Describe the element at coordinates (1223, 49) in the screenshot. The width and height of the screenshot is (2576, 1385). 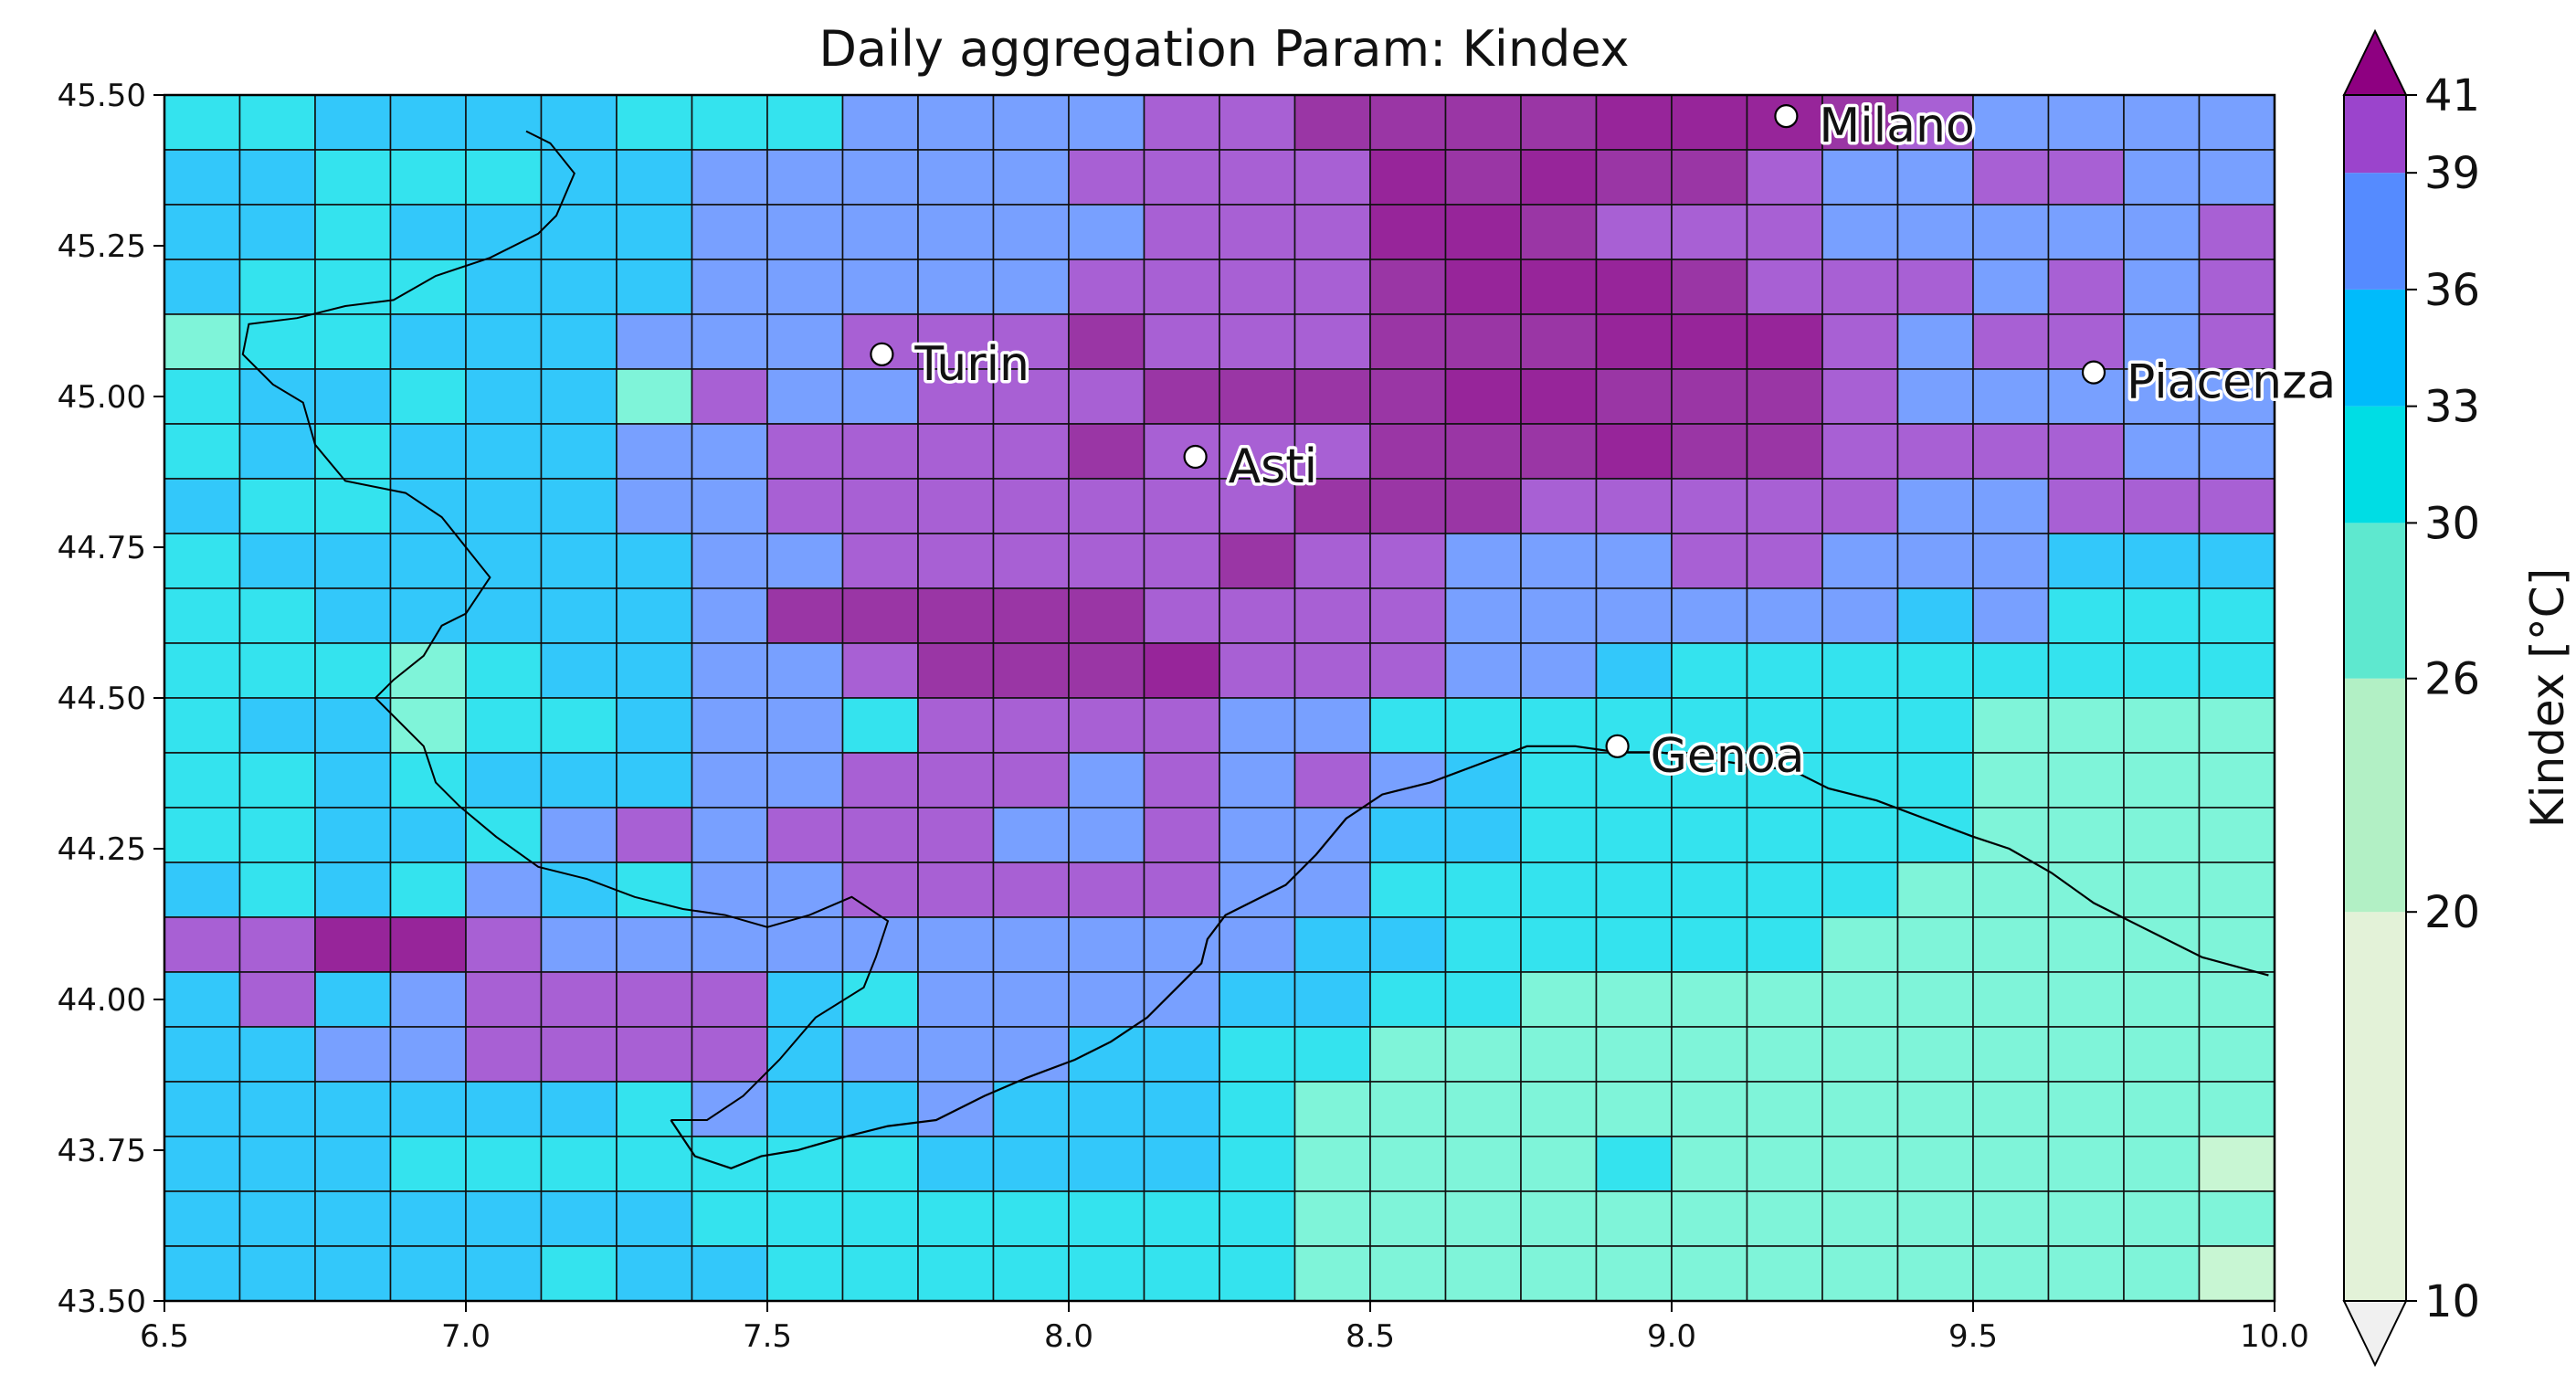
I see `map-title: Daily aggregation Param: Kindex` at that location.